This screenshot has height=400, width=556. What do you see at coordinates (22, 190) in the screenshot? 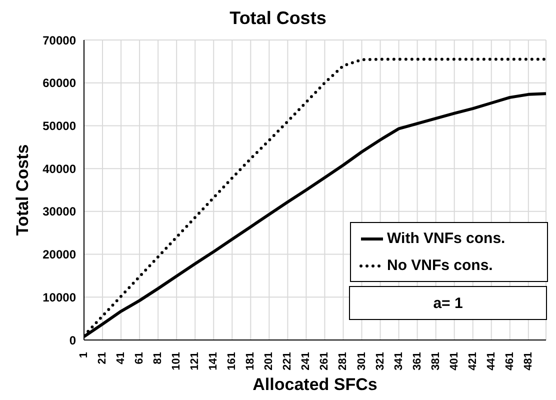
I see `y-axis-title: Total Costs` at bounding box center [22, 190].